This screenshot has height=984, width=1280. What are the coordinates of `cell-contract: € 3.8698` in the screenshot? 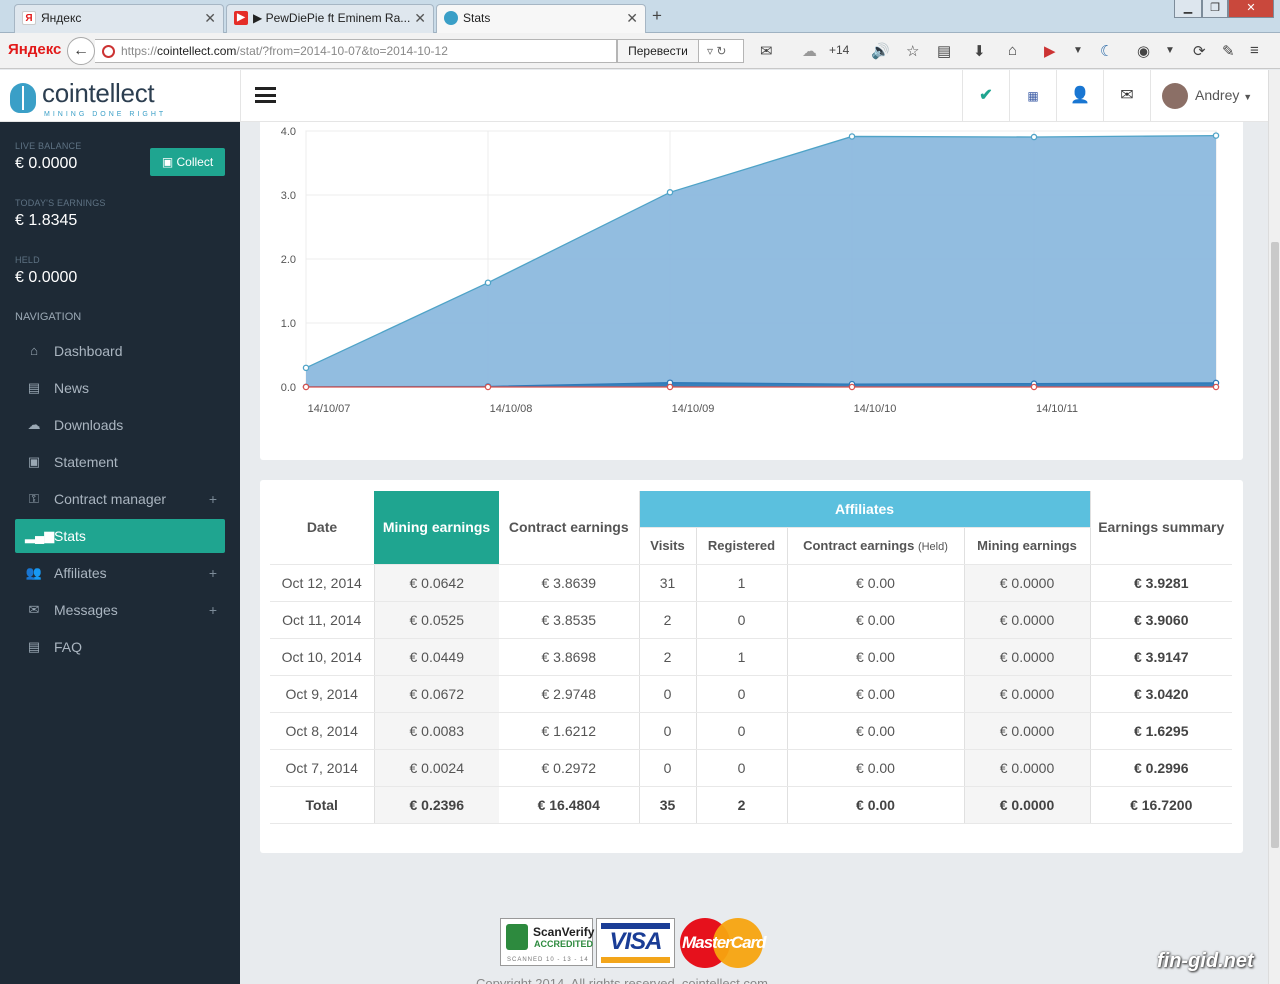 It's located at (569, 657).